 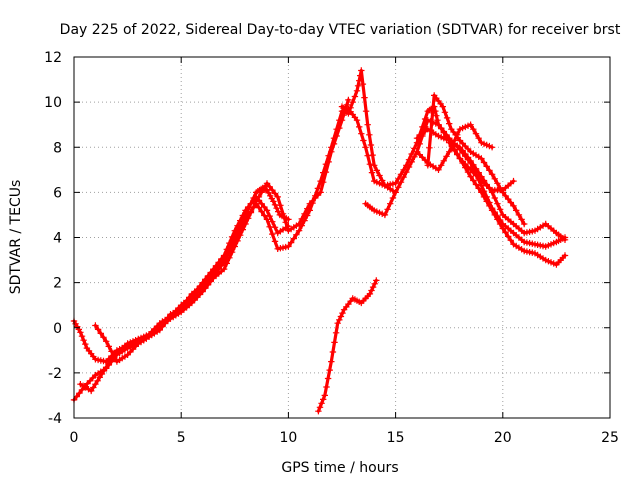 What do you see at coordinates (16, 237) in the screenshot?
I see `y-axis-label: SDTVAR / TECUs` at bounding box center [16, 237].